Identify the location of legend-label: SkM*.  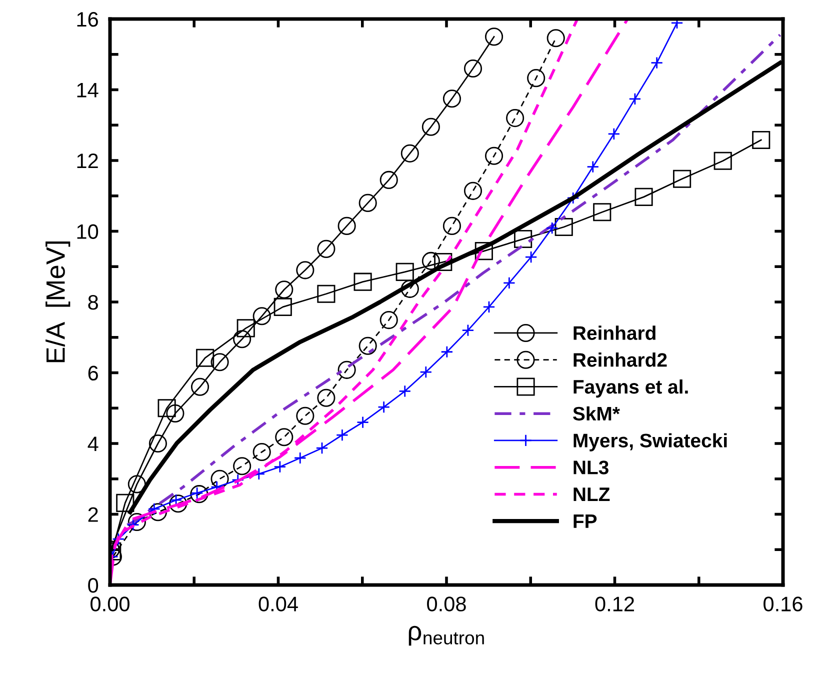
(596, 413).